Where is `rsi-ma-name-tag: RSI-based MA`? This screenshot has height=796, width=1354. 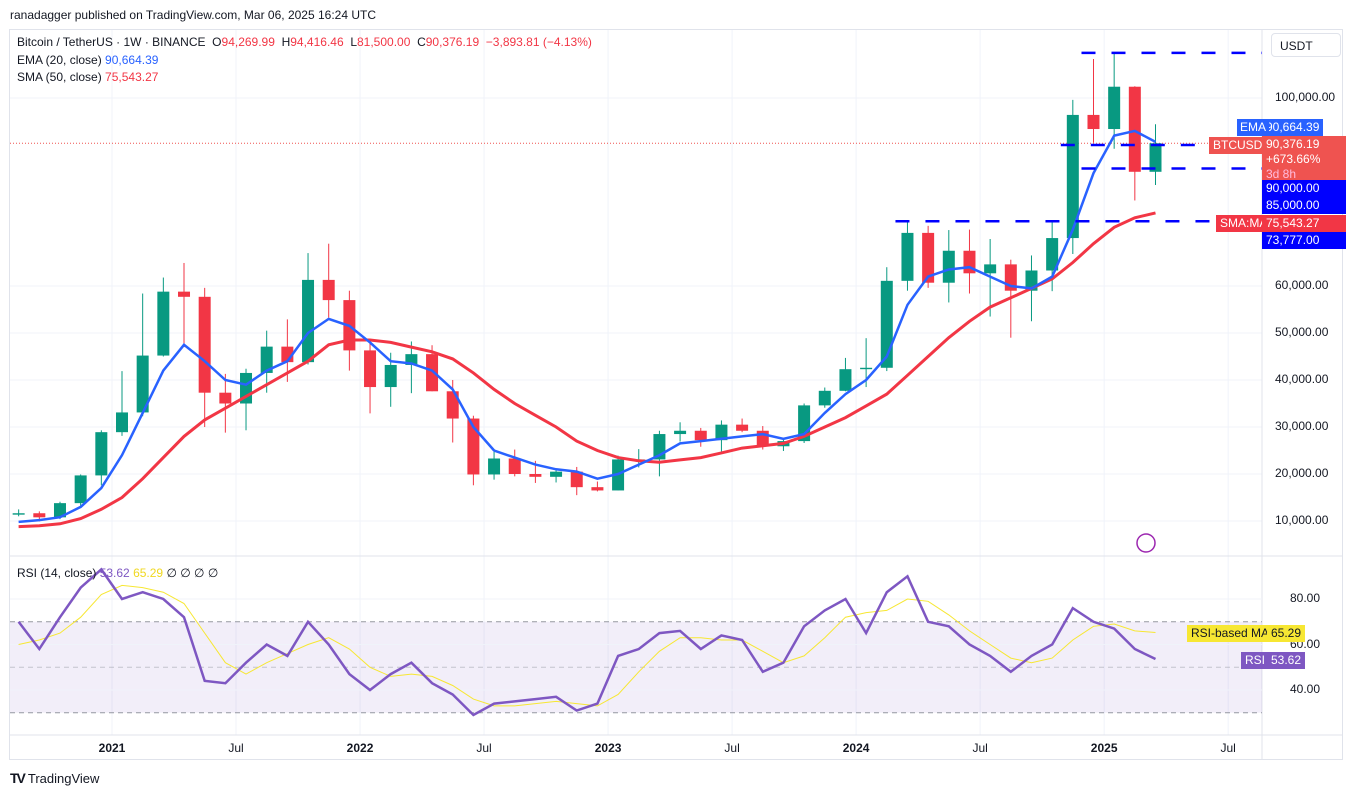 rsi-ma-name-tag: RSI-based MA is located at coordinates (1230, 633).